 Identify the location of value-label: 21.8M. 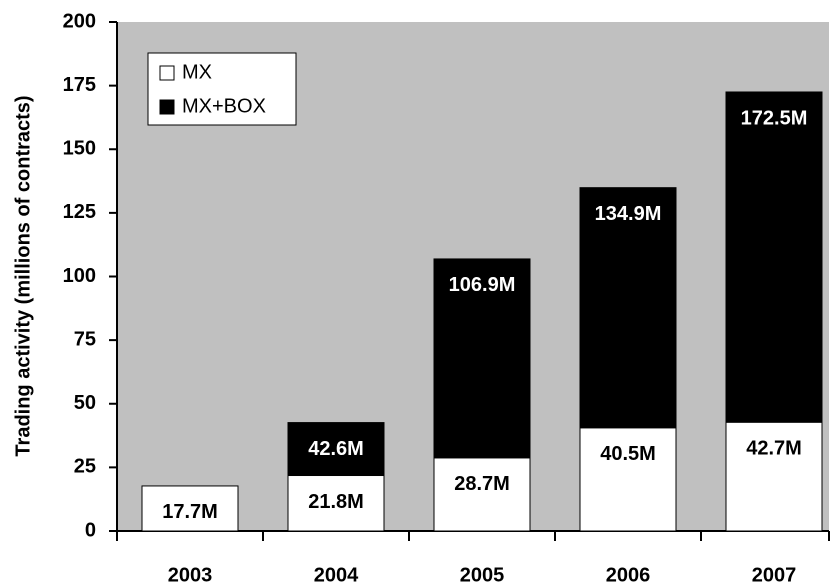
(336, 502).